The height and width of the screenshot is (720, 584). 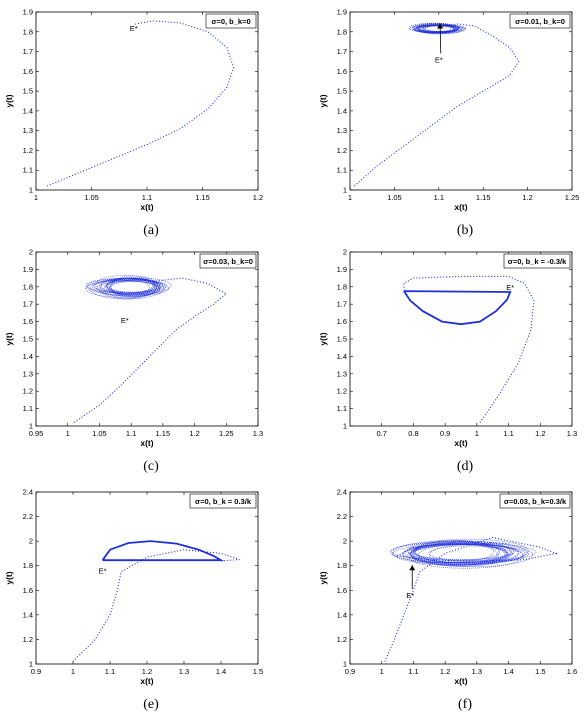 I want to click on x-tick-label: 1.6, so click(x=572, y=671).